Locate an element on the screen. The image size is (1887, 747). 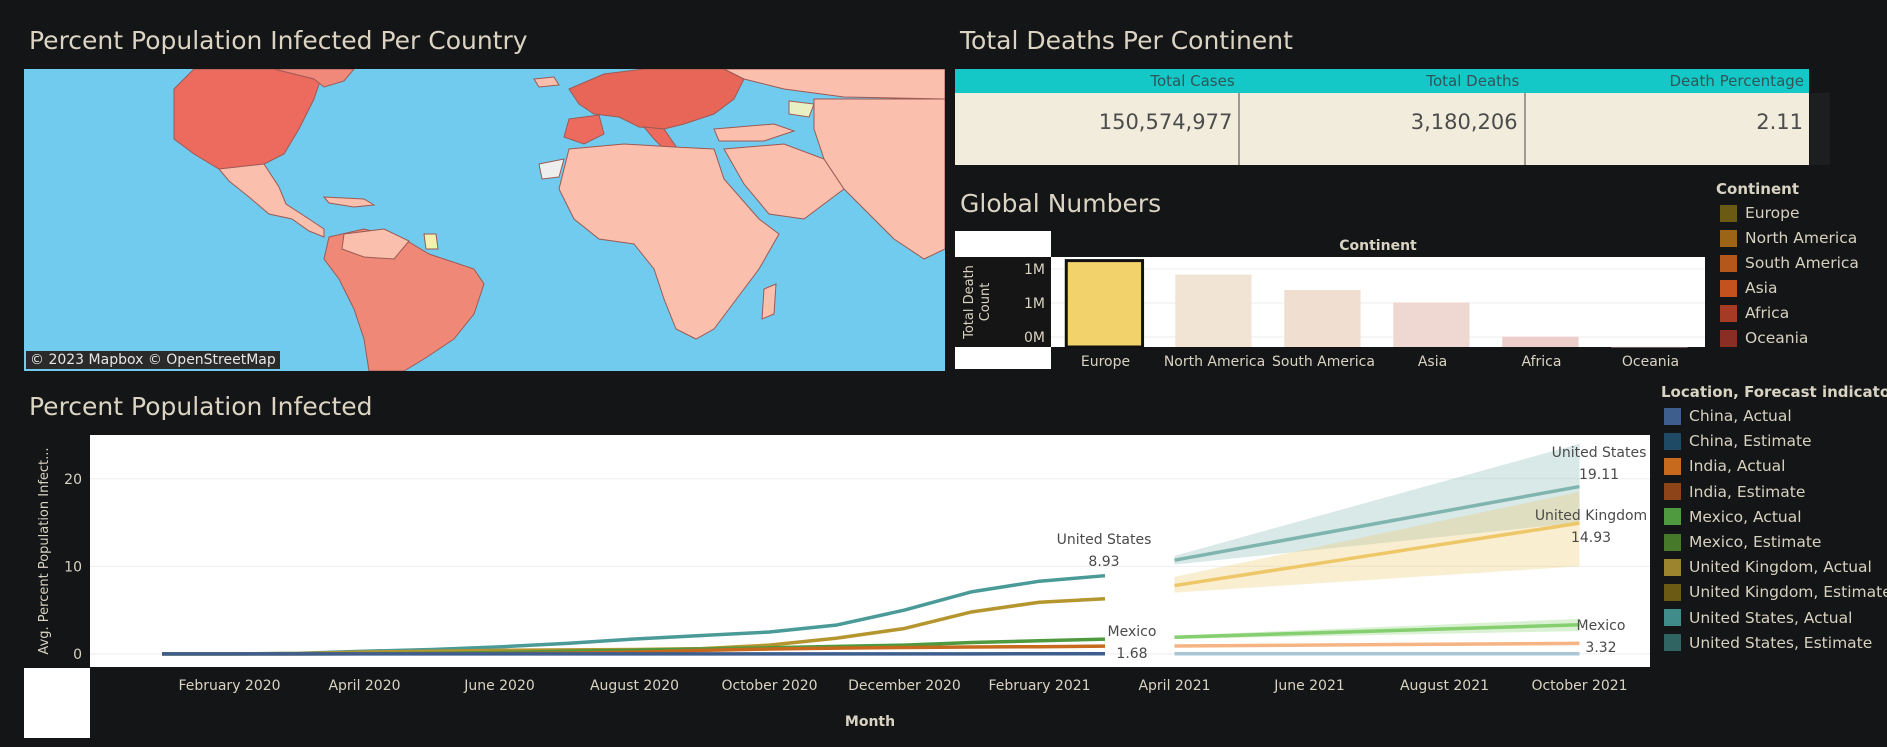
location-legend-item: China, Estimate is located at coordinates (1738, 441).